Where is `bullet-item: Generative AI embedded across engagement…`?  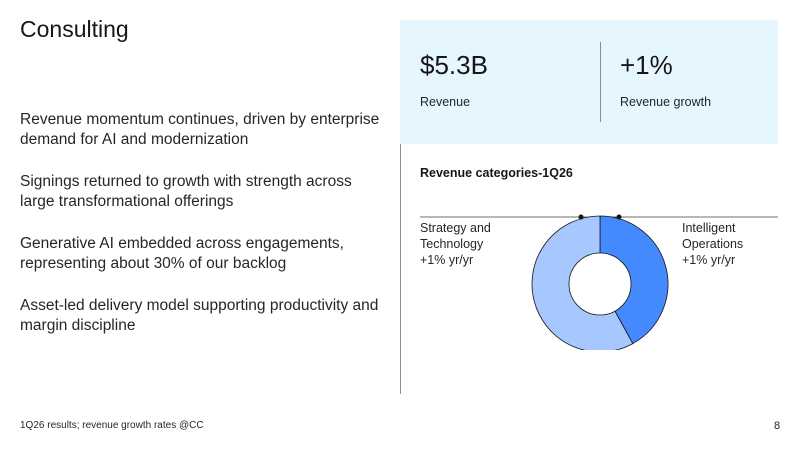
bullet-item: Generative AI embedded across engagement… is located at coordinates (182, 253).